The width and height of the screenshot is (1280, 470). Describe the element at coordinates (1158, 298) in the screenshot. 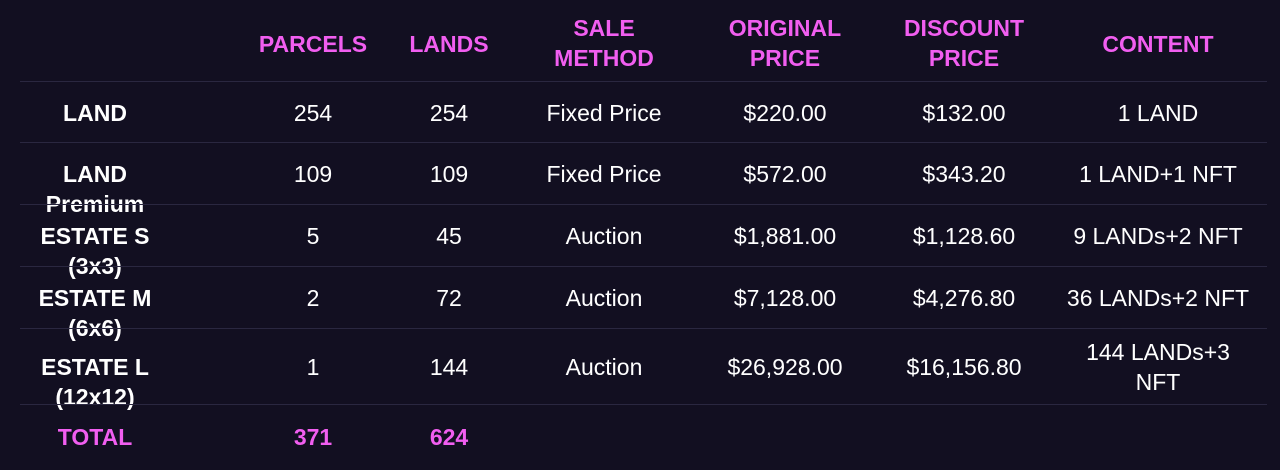

I see `content-cell: 36 LANDs+2 NFT` at that location.